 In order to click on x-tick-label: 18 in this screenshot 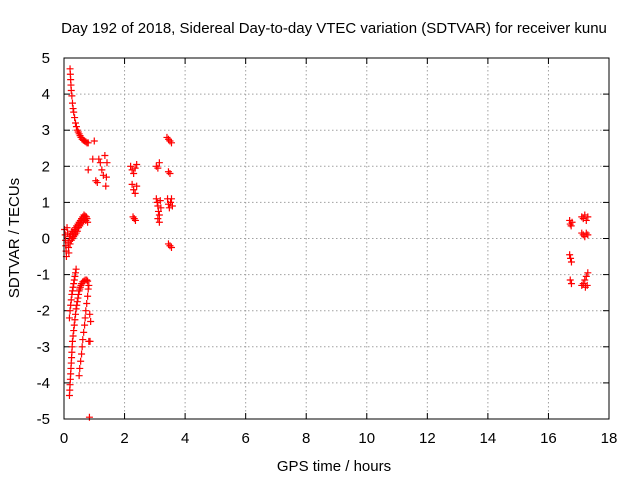, I will do `click(609, 438)`.